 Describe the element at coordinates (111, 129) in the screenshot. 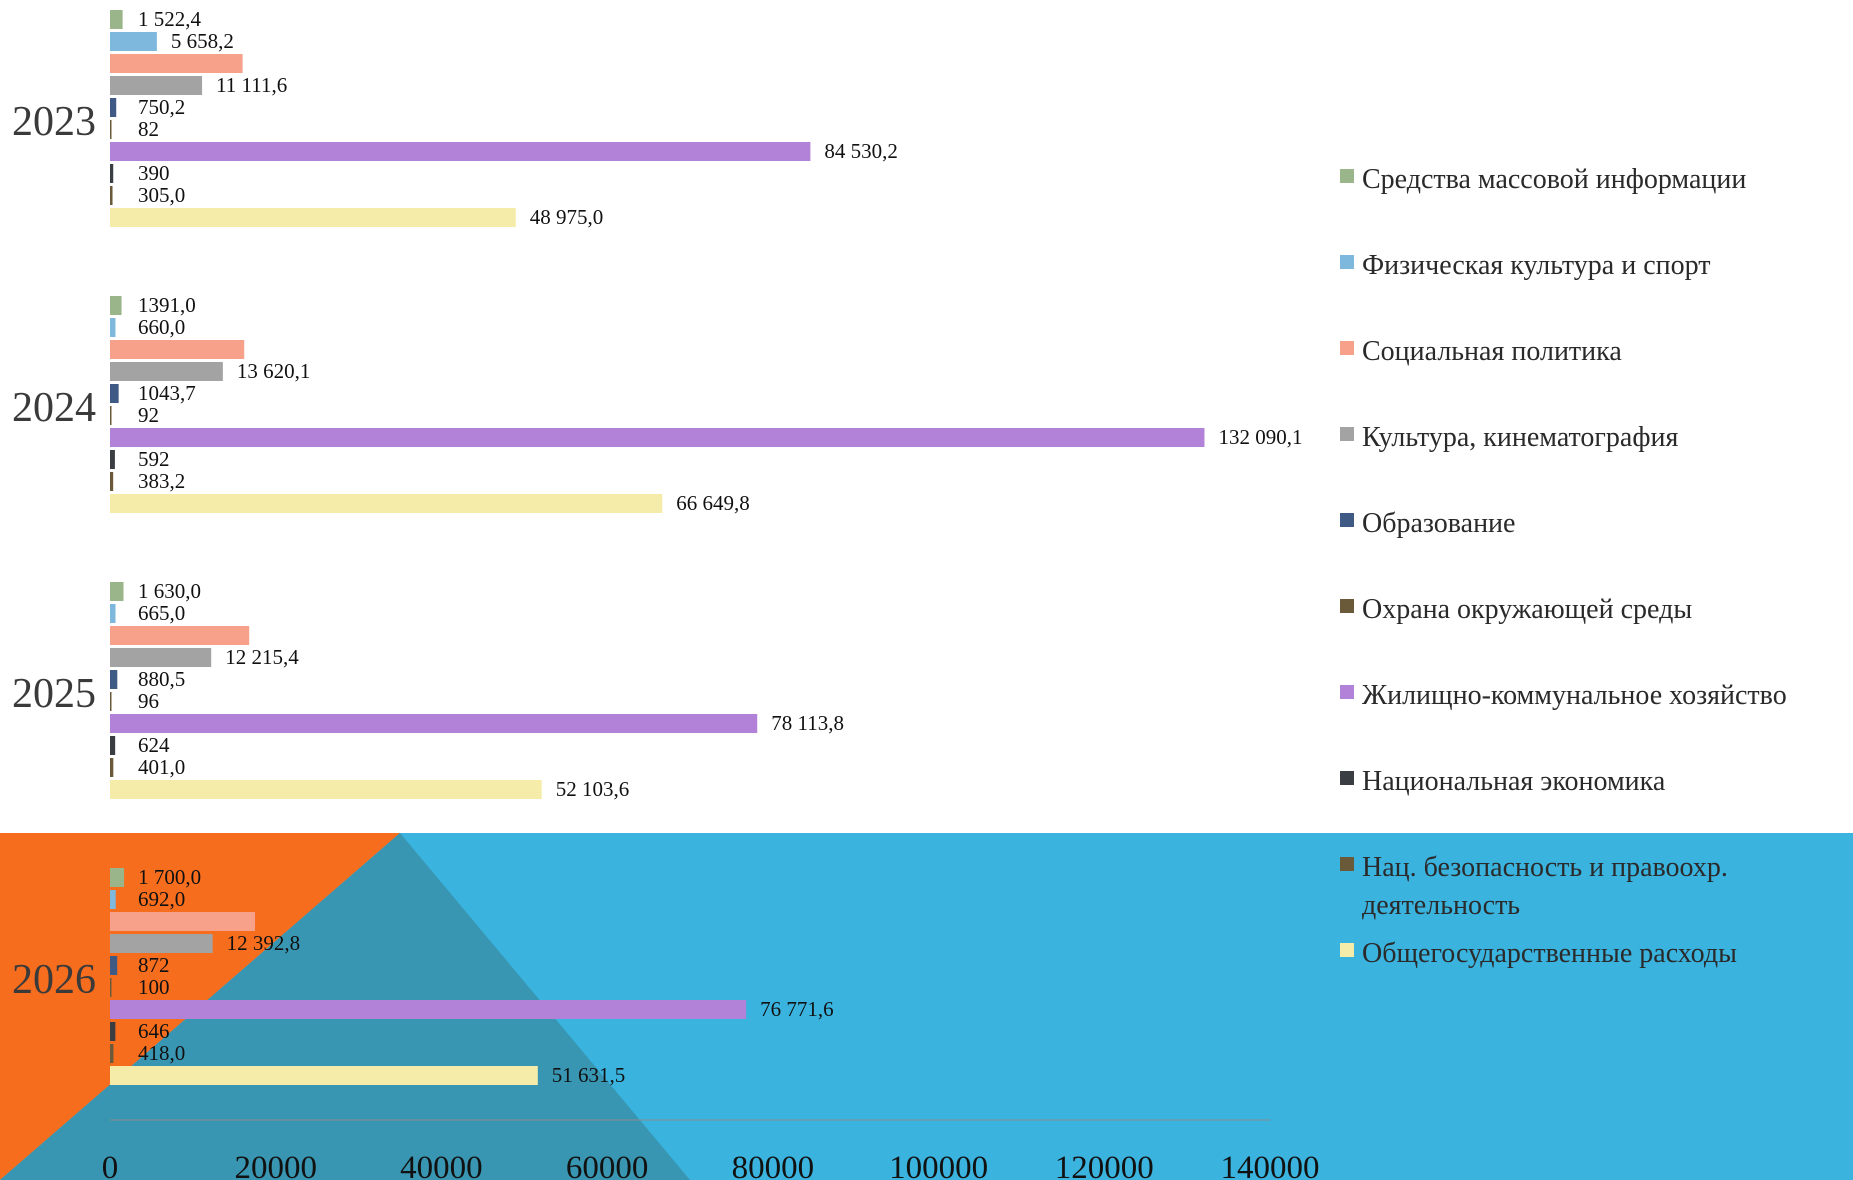

I see `bar-2023-s5` at that location.